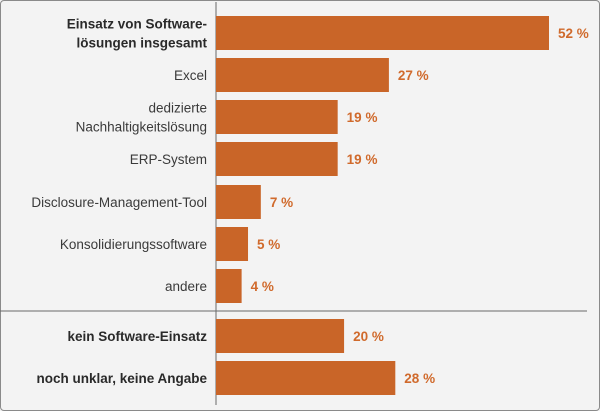 This screenshot has height=411, width=600. I want to click on category-label: Excel, so click(190, 75).